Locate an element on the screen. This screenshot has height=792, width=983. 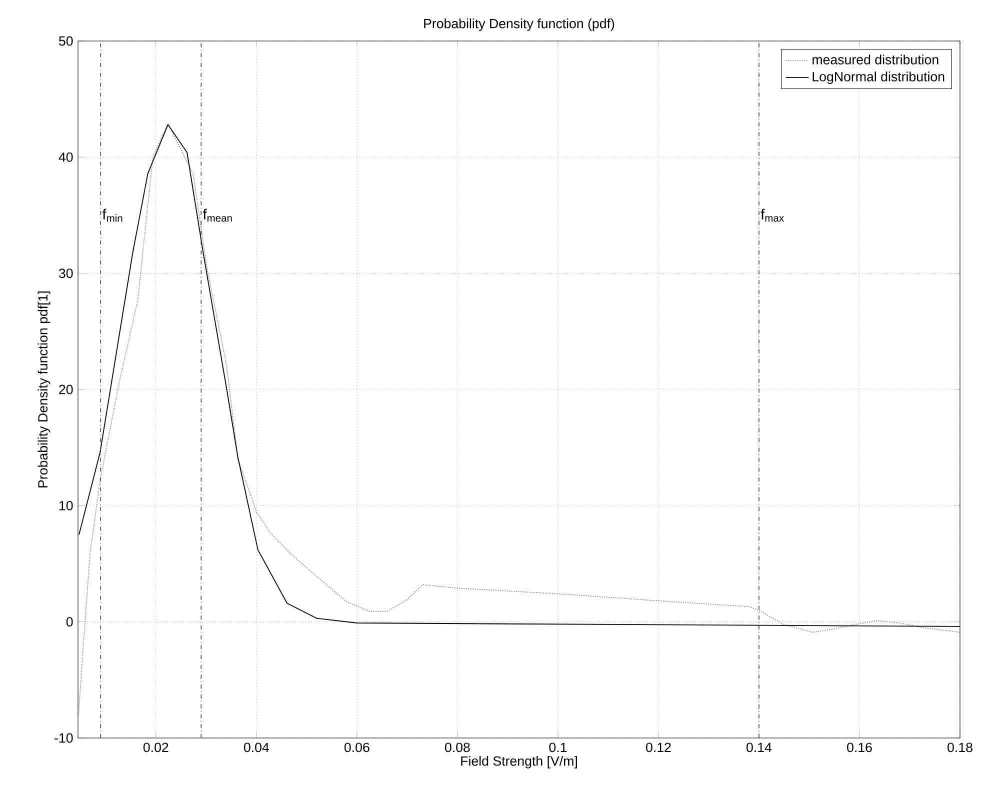
y-tick-label: 40 is located at coordinates (65, 157).